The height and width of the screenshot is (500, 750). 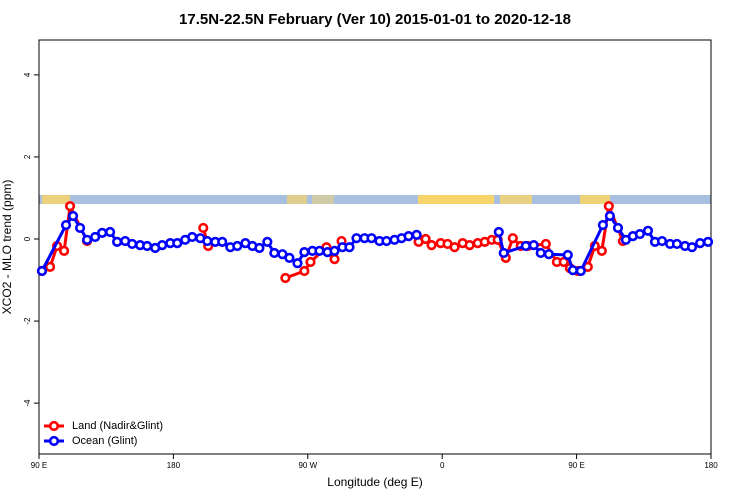 What do you see at coordinates (27, 156) in the screenshot?
I see `y-tick-label: 2` at bounding box center [27, 156].